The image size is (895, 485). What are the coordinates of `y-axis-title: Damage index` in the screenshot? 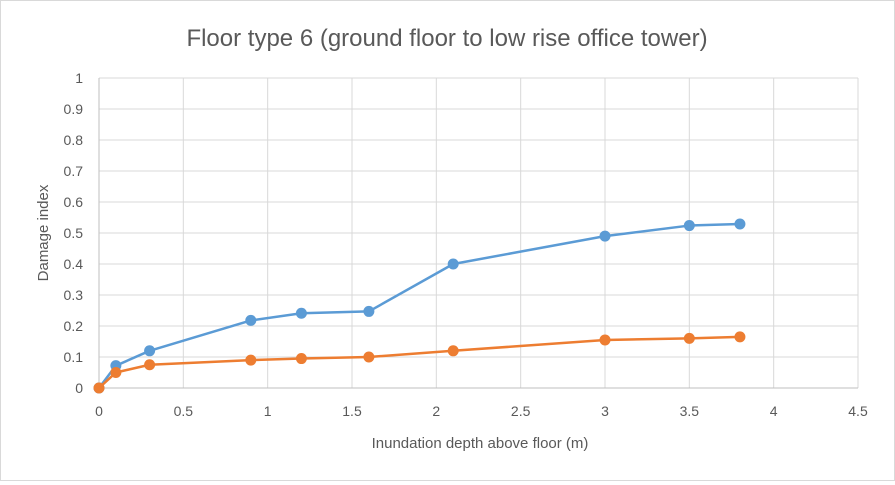 It's located at (43, 232).